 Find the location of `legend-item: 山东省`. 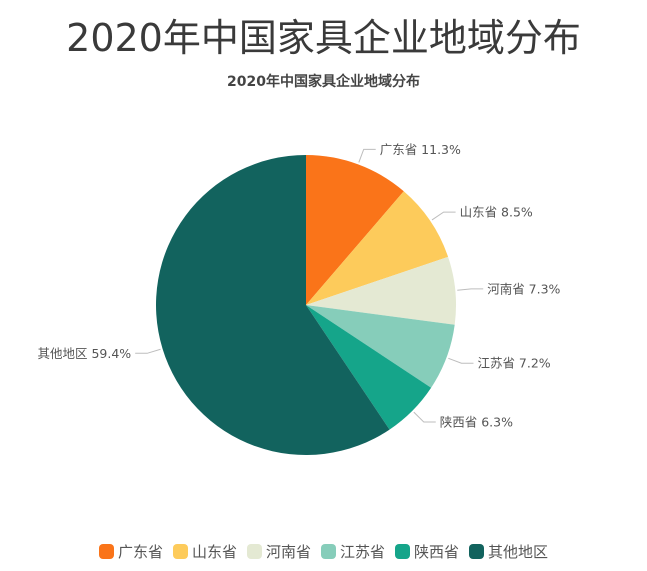

legend-item: 山东省 is located at coordinates (204, 551).